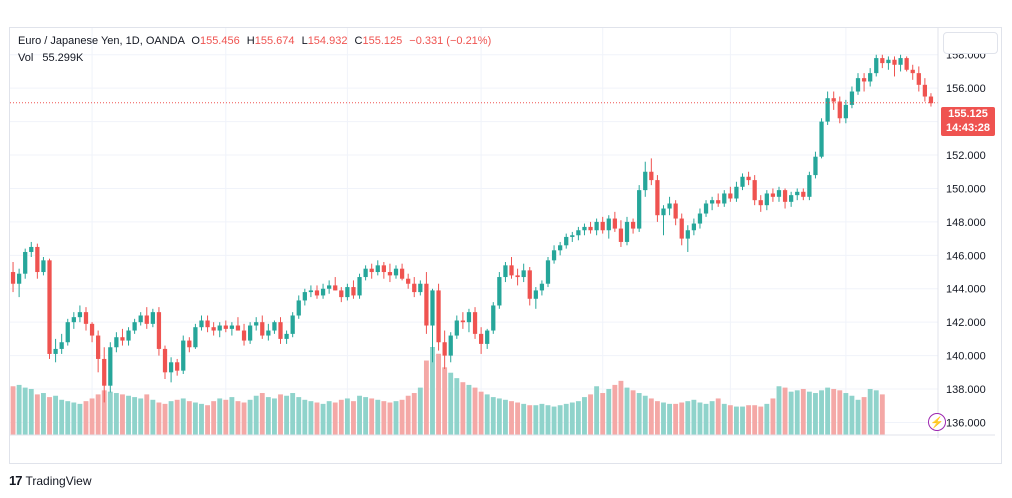 This screenshot has height=498, width=1012. What do you see at coordinates (937, 422) in the screenshot?
I see `lightning-icon: ⚡` at bounding box center [937, 422].